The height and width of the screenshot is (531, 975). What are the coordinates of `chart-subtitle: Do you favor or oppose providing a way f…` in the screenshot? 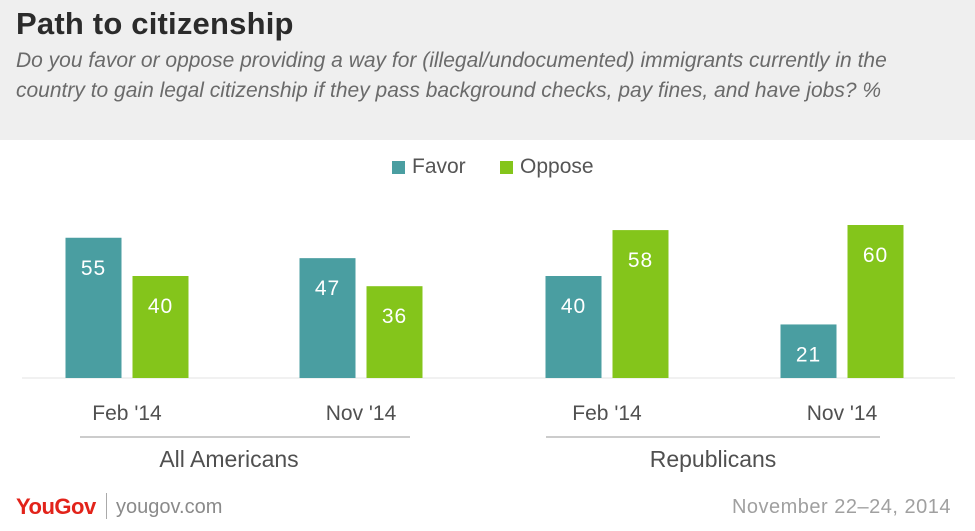 It's located at (451, 75).